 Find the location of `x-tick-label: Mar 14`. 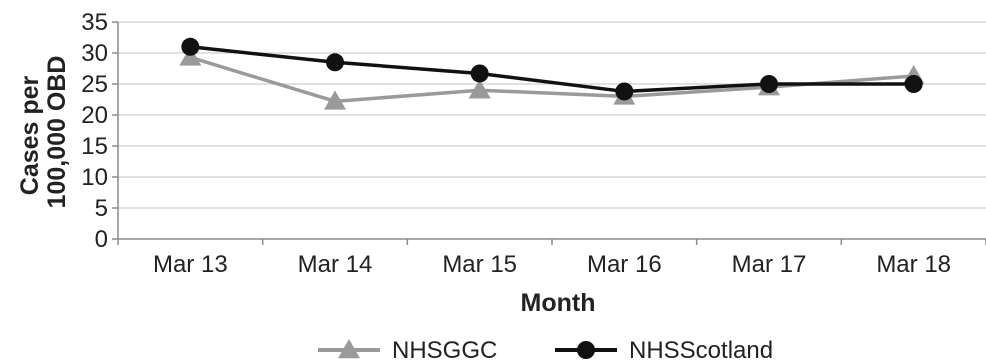

x-tick-label: Mar 14 is located at coordinates (335, 264).